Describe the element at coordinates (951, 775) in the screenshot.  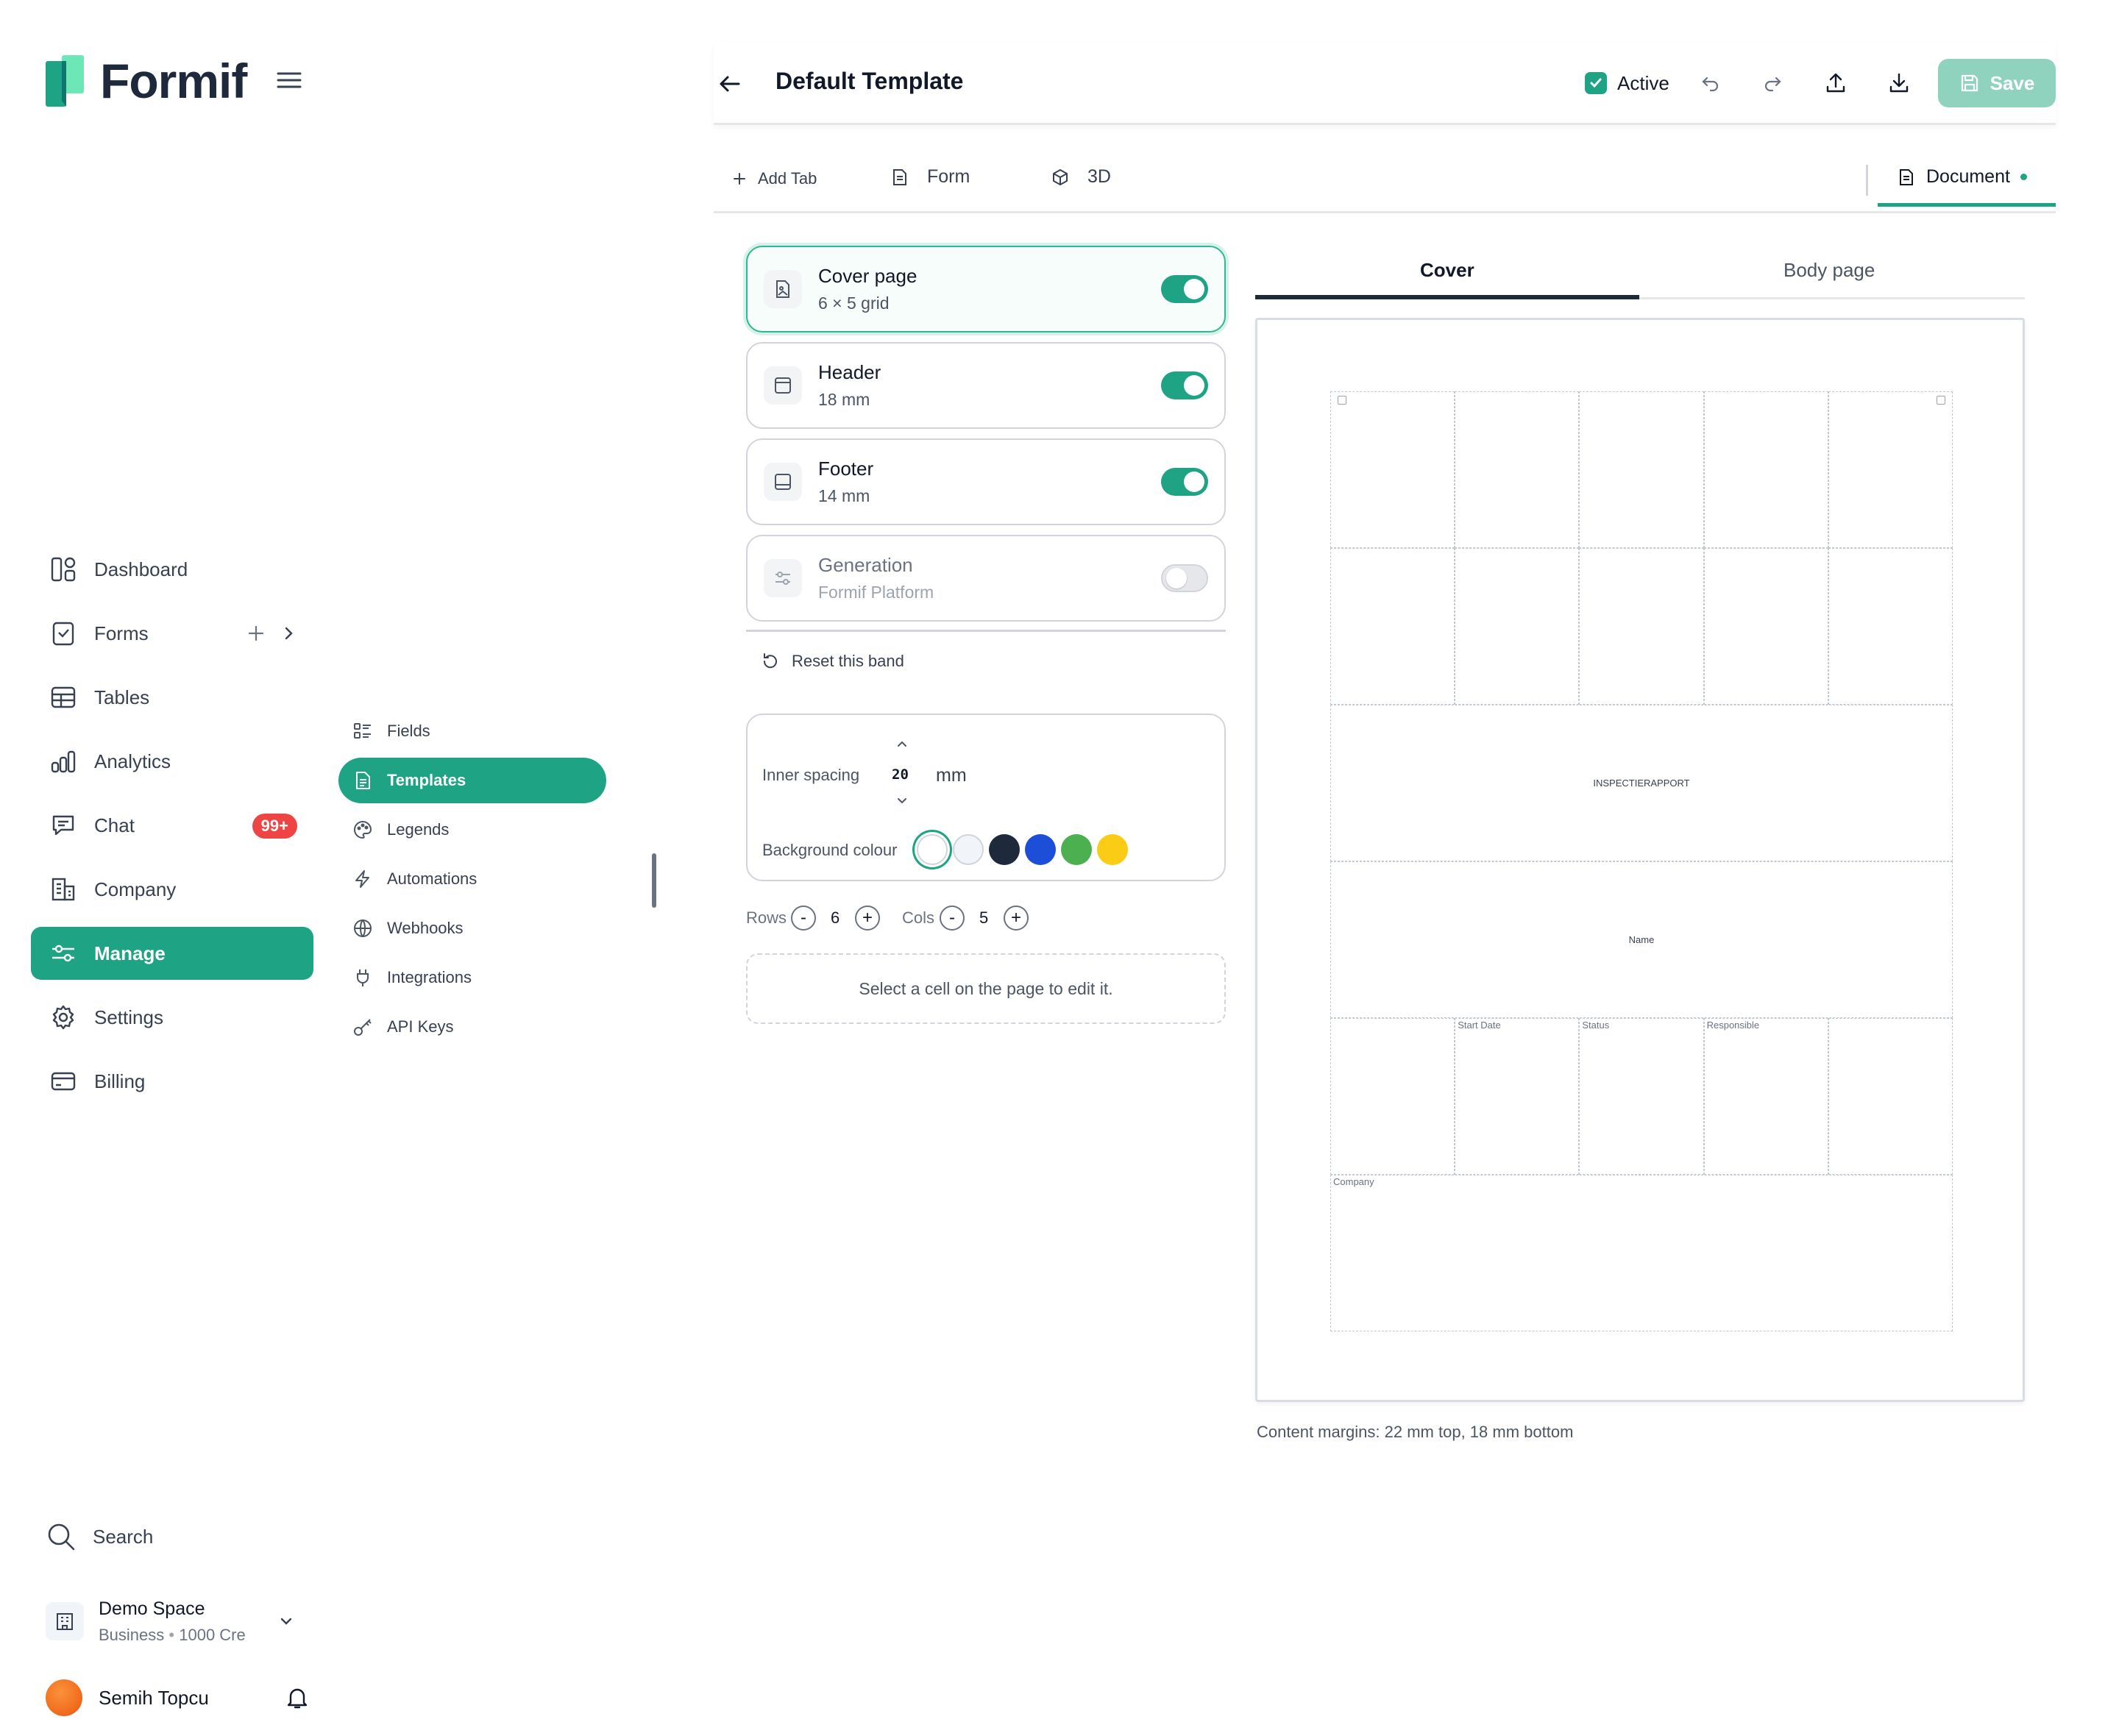
I see `inner-spacing-unit: mm` at that location.